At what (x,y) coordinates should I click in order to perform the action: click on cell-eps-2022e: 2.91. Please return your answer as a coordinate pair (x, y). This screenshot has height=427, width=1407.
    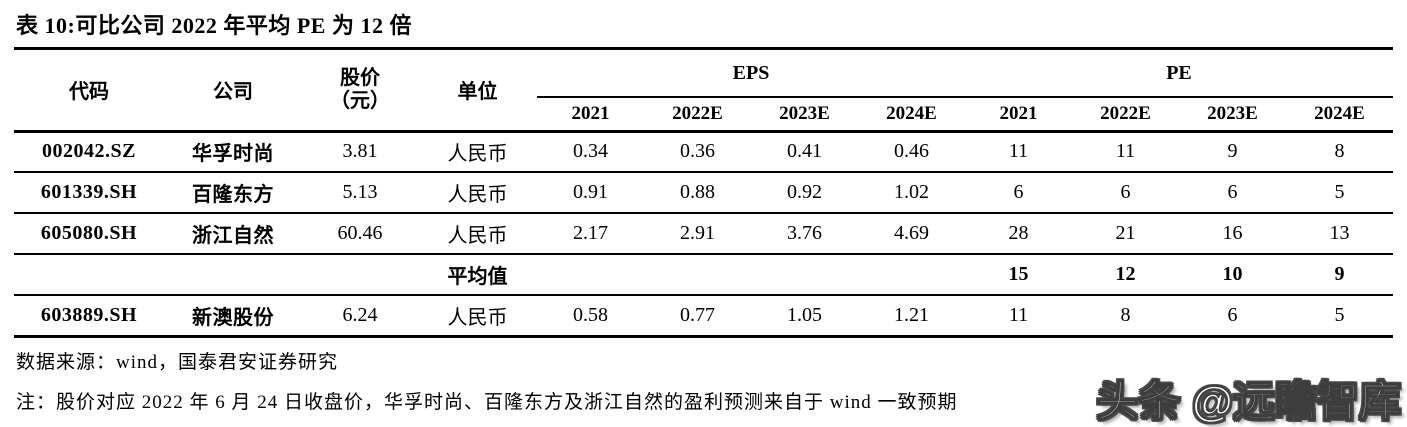
    Looking at the image, I should click on (697, 234).